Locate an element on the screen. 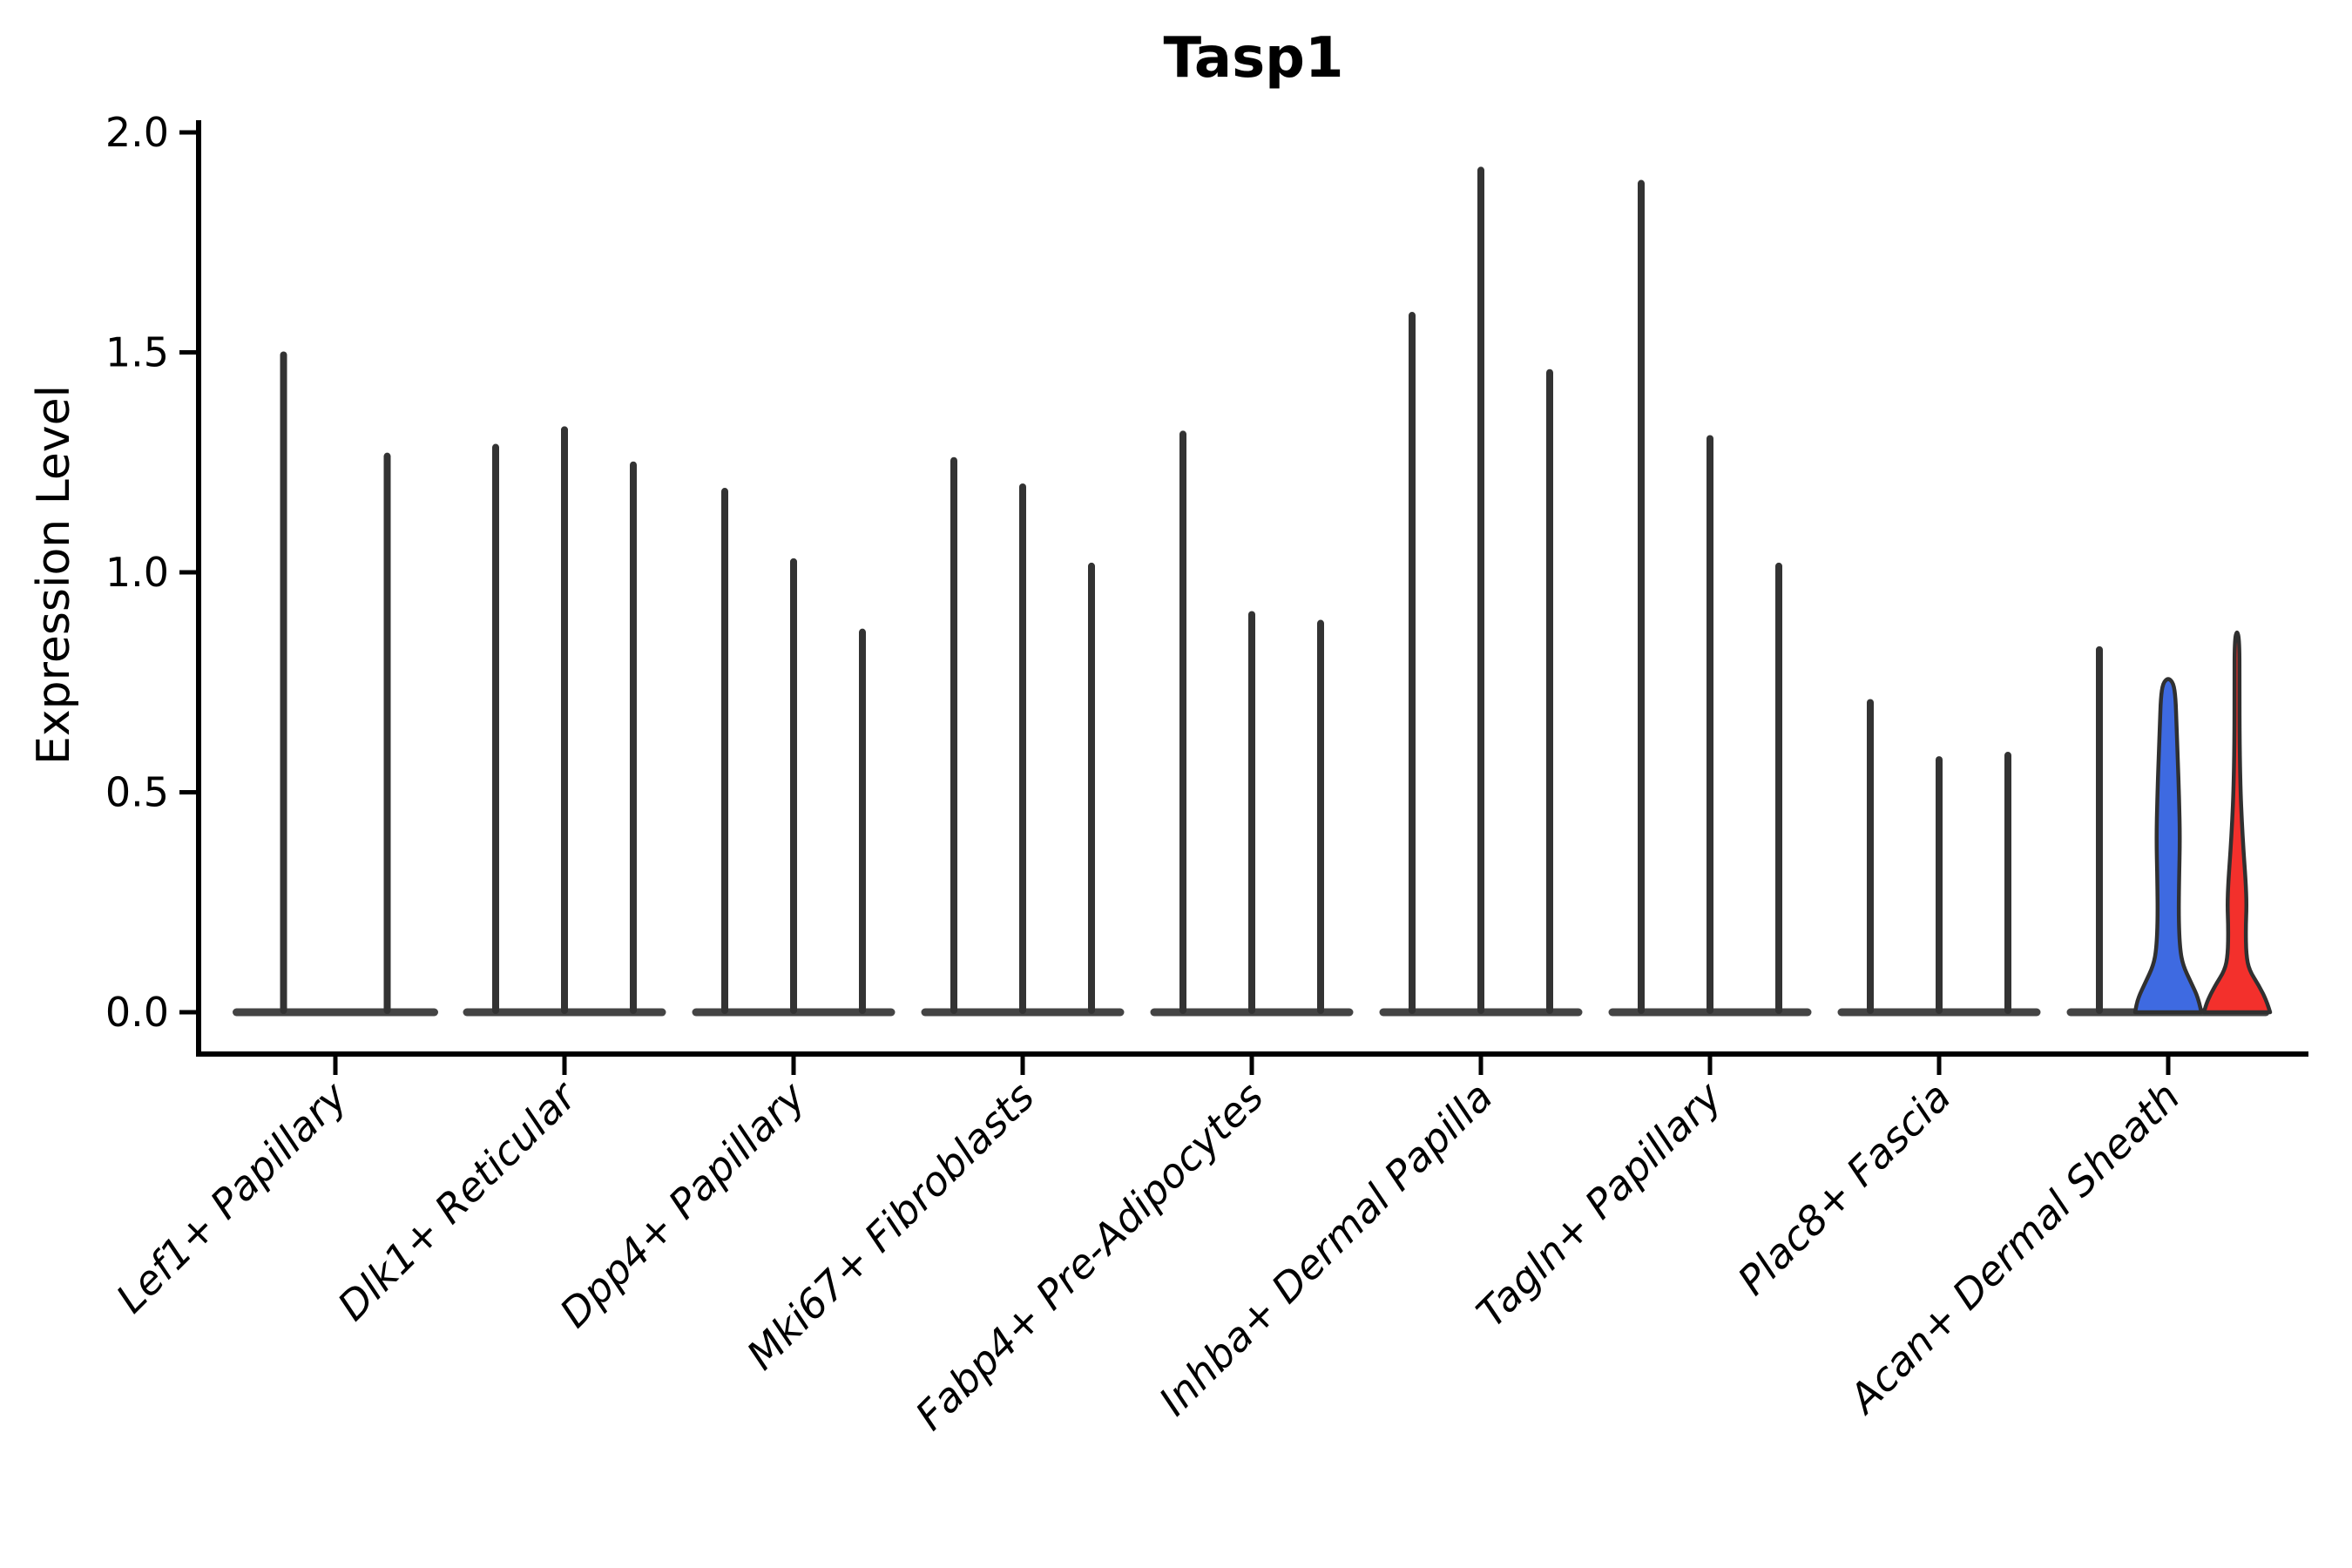  x-tick-label: Dpp4+ Papillary is located at coordinates (682, 1204).